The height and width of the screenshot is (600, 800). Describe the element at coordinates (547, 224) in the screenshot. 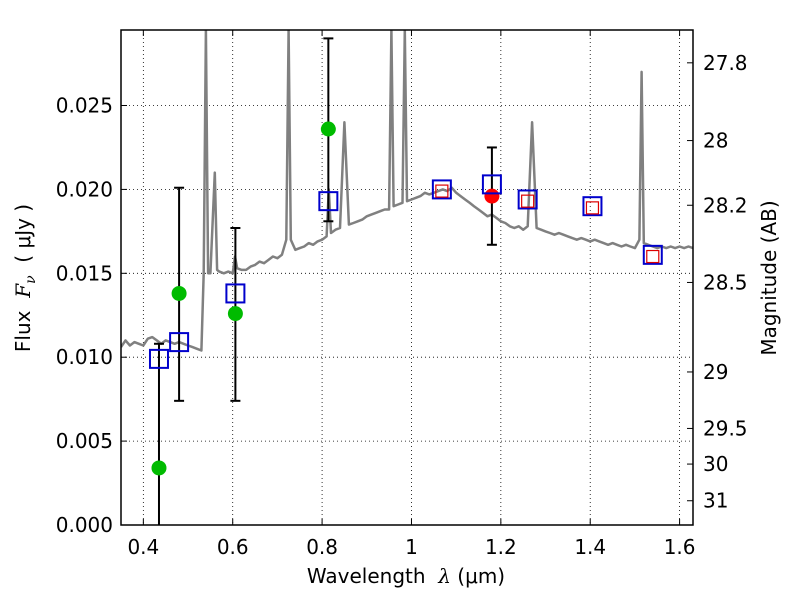

I see `small-red-squares` at that location.